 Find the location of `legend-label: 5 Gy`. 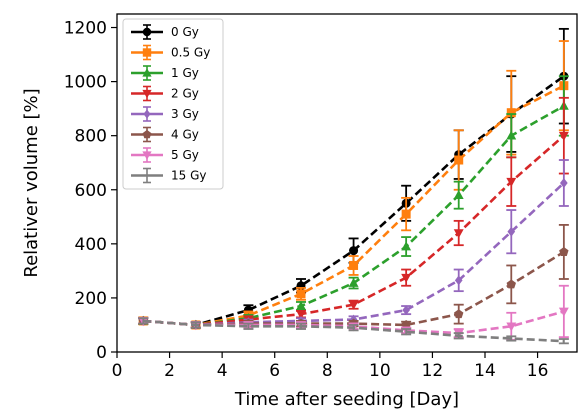

legend-label: 5 Gy is located at coordinates (185, 155).